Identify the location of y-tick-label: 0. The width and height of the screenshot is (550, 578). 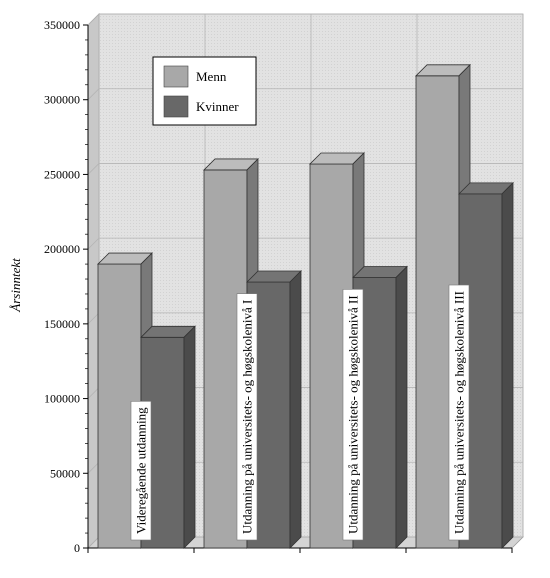
(77, 548).